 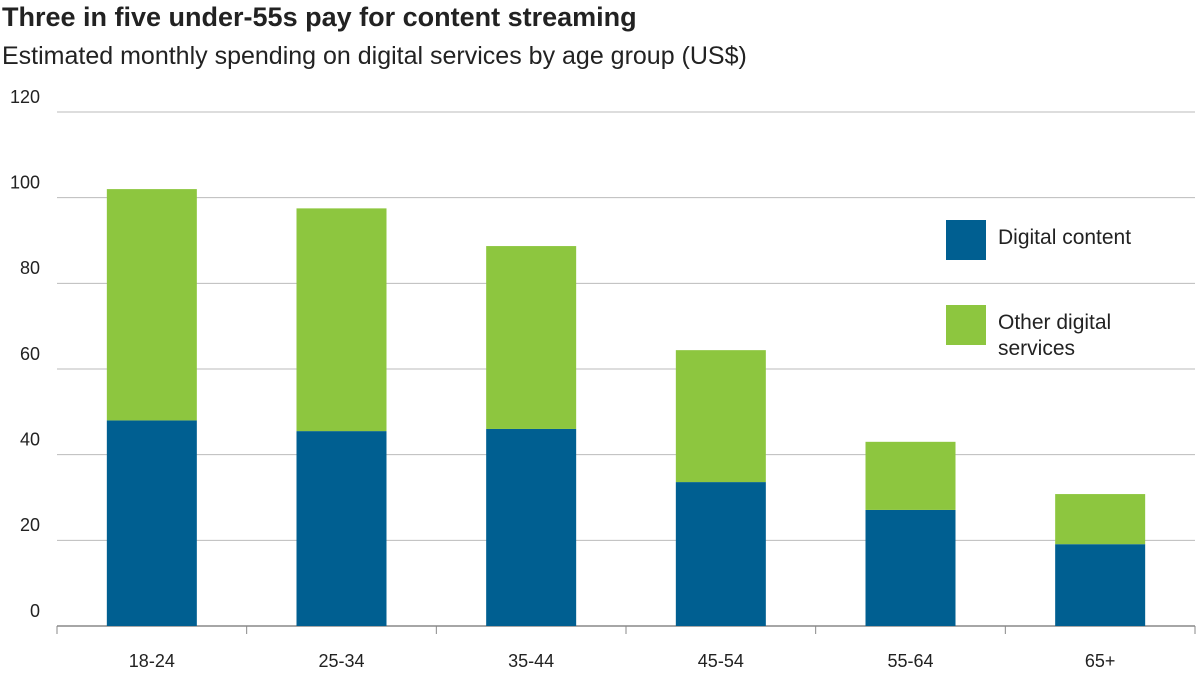 What do you see at coordinates (341, 661) in the screenshot?
I see `x-tick-label: 25-34` at bounding box center [341, 661].